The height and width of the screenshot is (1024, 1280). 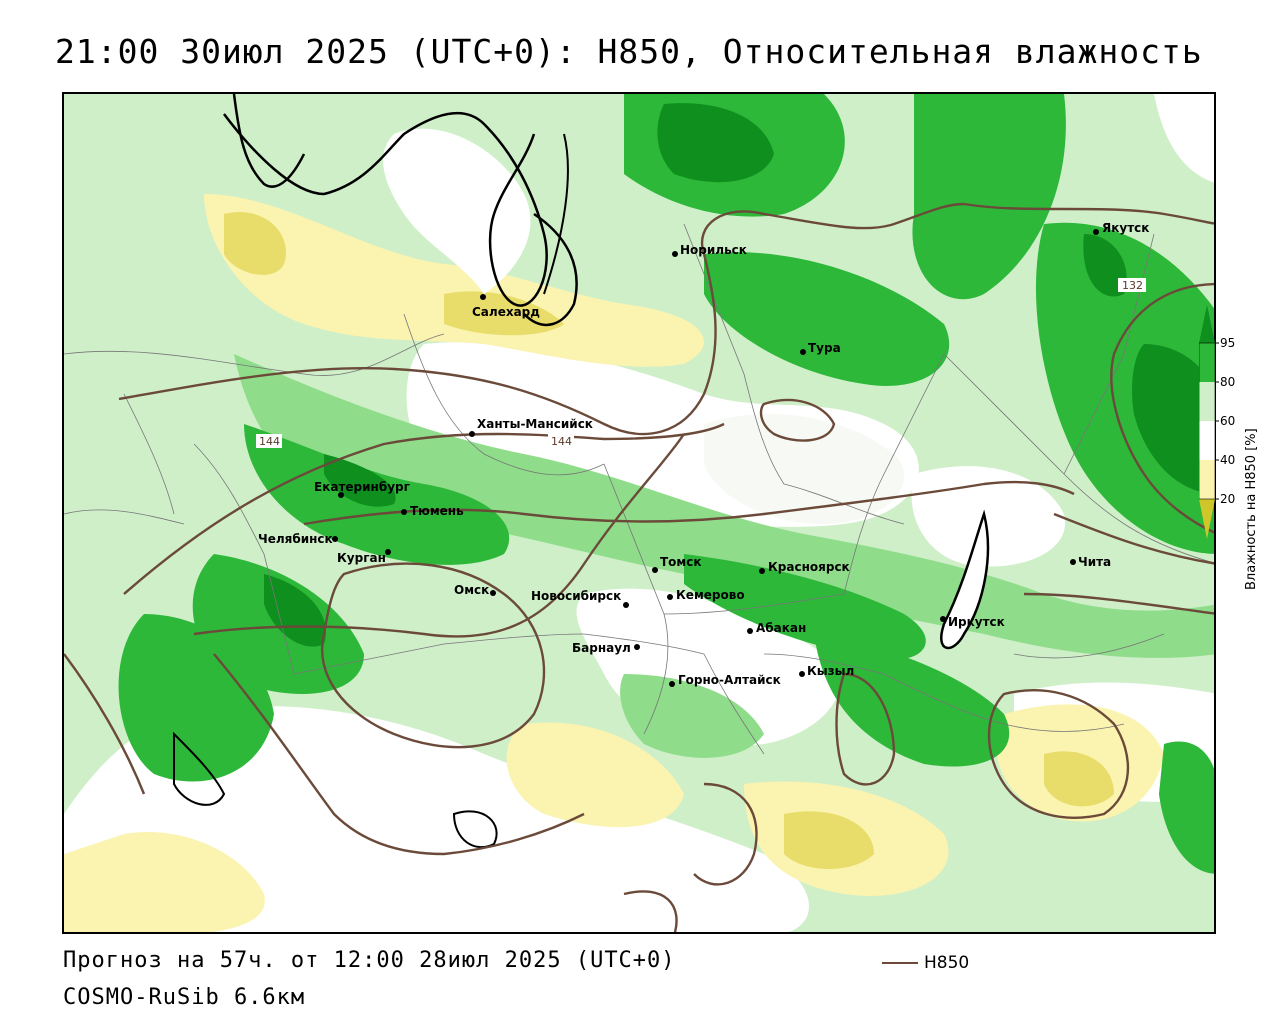 What do you see at coordinates (965, 579) in the screenshot?
I see `lake-baikal` at bounding box center [965, 579].